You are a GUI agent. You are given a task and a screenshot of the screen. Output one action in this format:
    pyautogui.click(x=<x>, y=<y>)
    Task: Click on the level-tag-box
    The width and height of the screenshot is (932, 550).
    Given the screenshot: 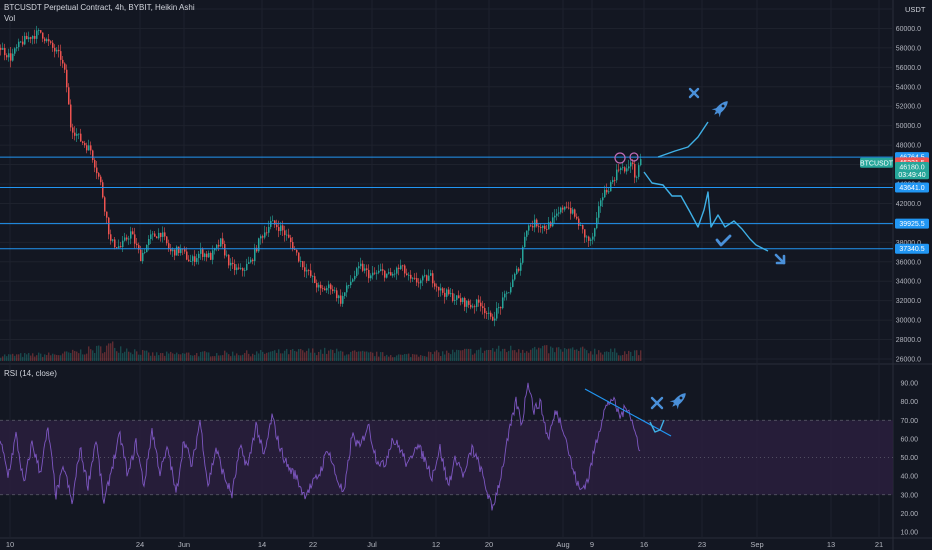 What is the action you would take?
    pyautogui.click(x=912, y=187)
    